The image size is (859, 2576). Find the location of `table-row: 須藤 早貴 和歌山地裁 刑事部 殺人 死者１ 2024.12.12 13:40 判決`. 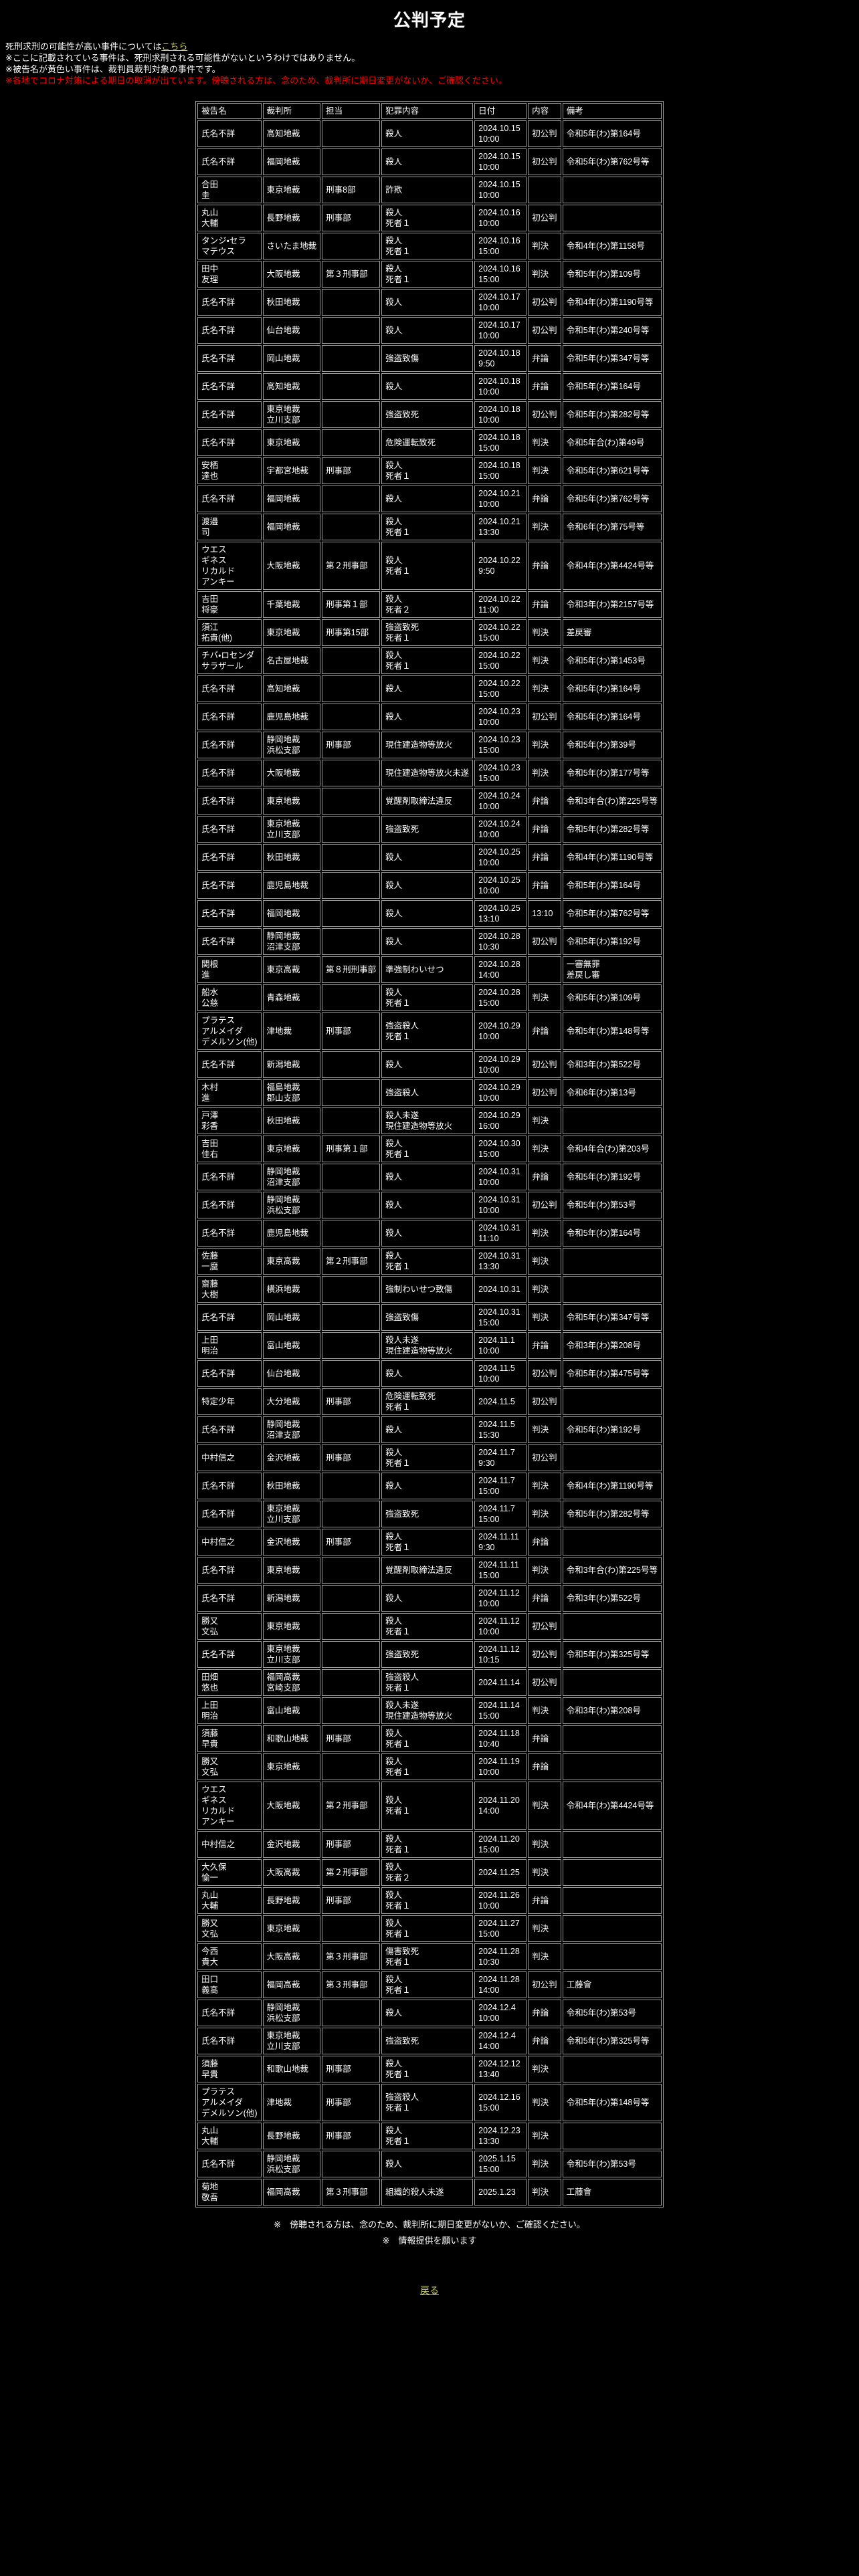

table-row: 須藤 早貴 和歌山地裁 刑事部 殺人 死者１ 2024.12.12 13:40 判決 is located at coordinates (429, 2069).